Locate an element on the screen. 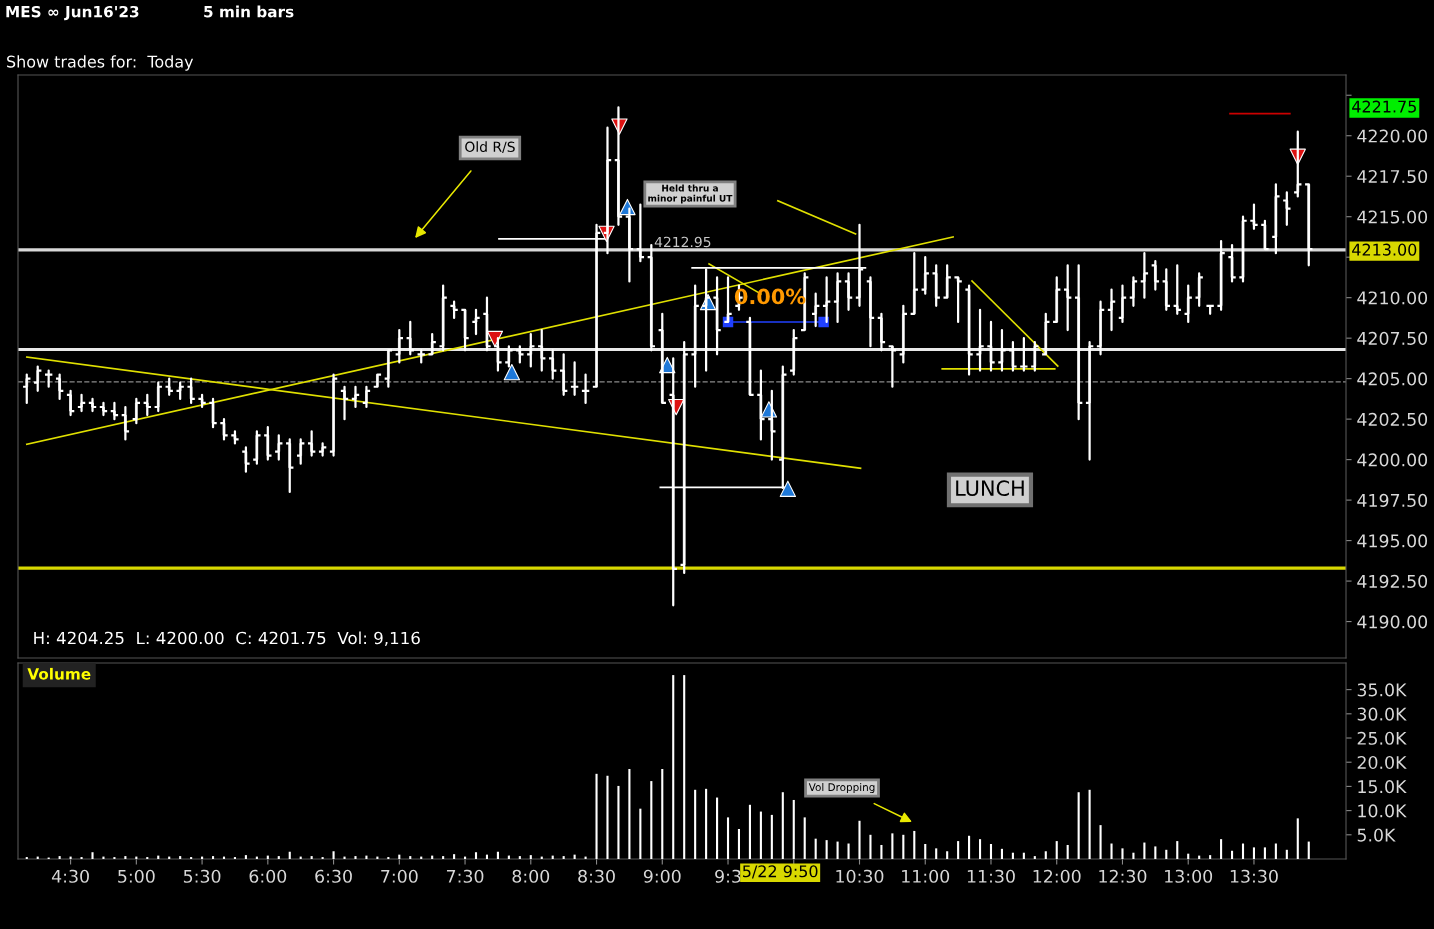 The height and width of the screenshot is (929, 1434). text: Show trades for: Today is located at coordinates (100, 63).